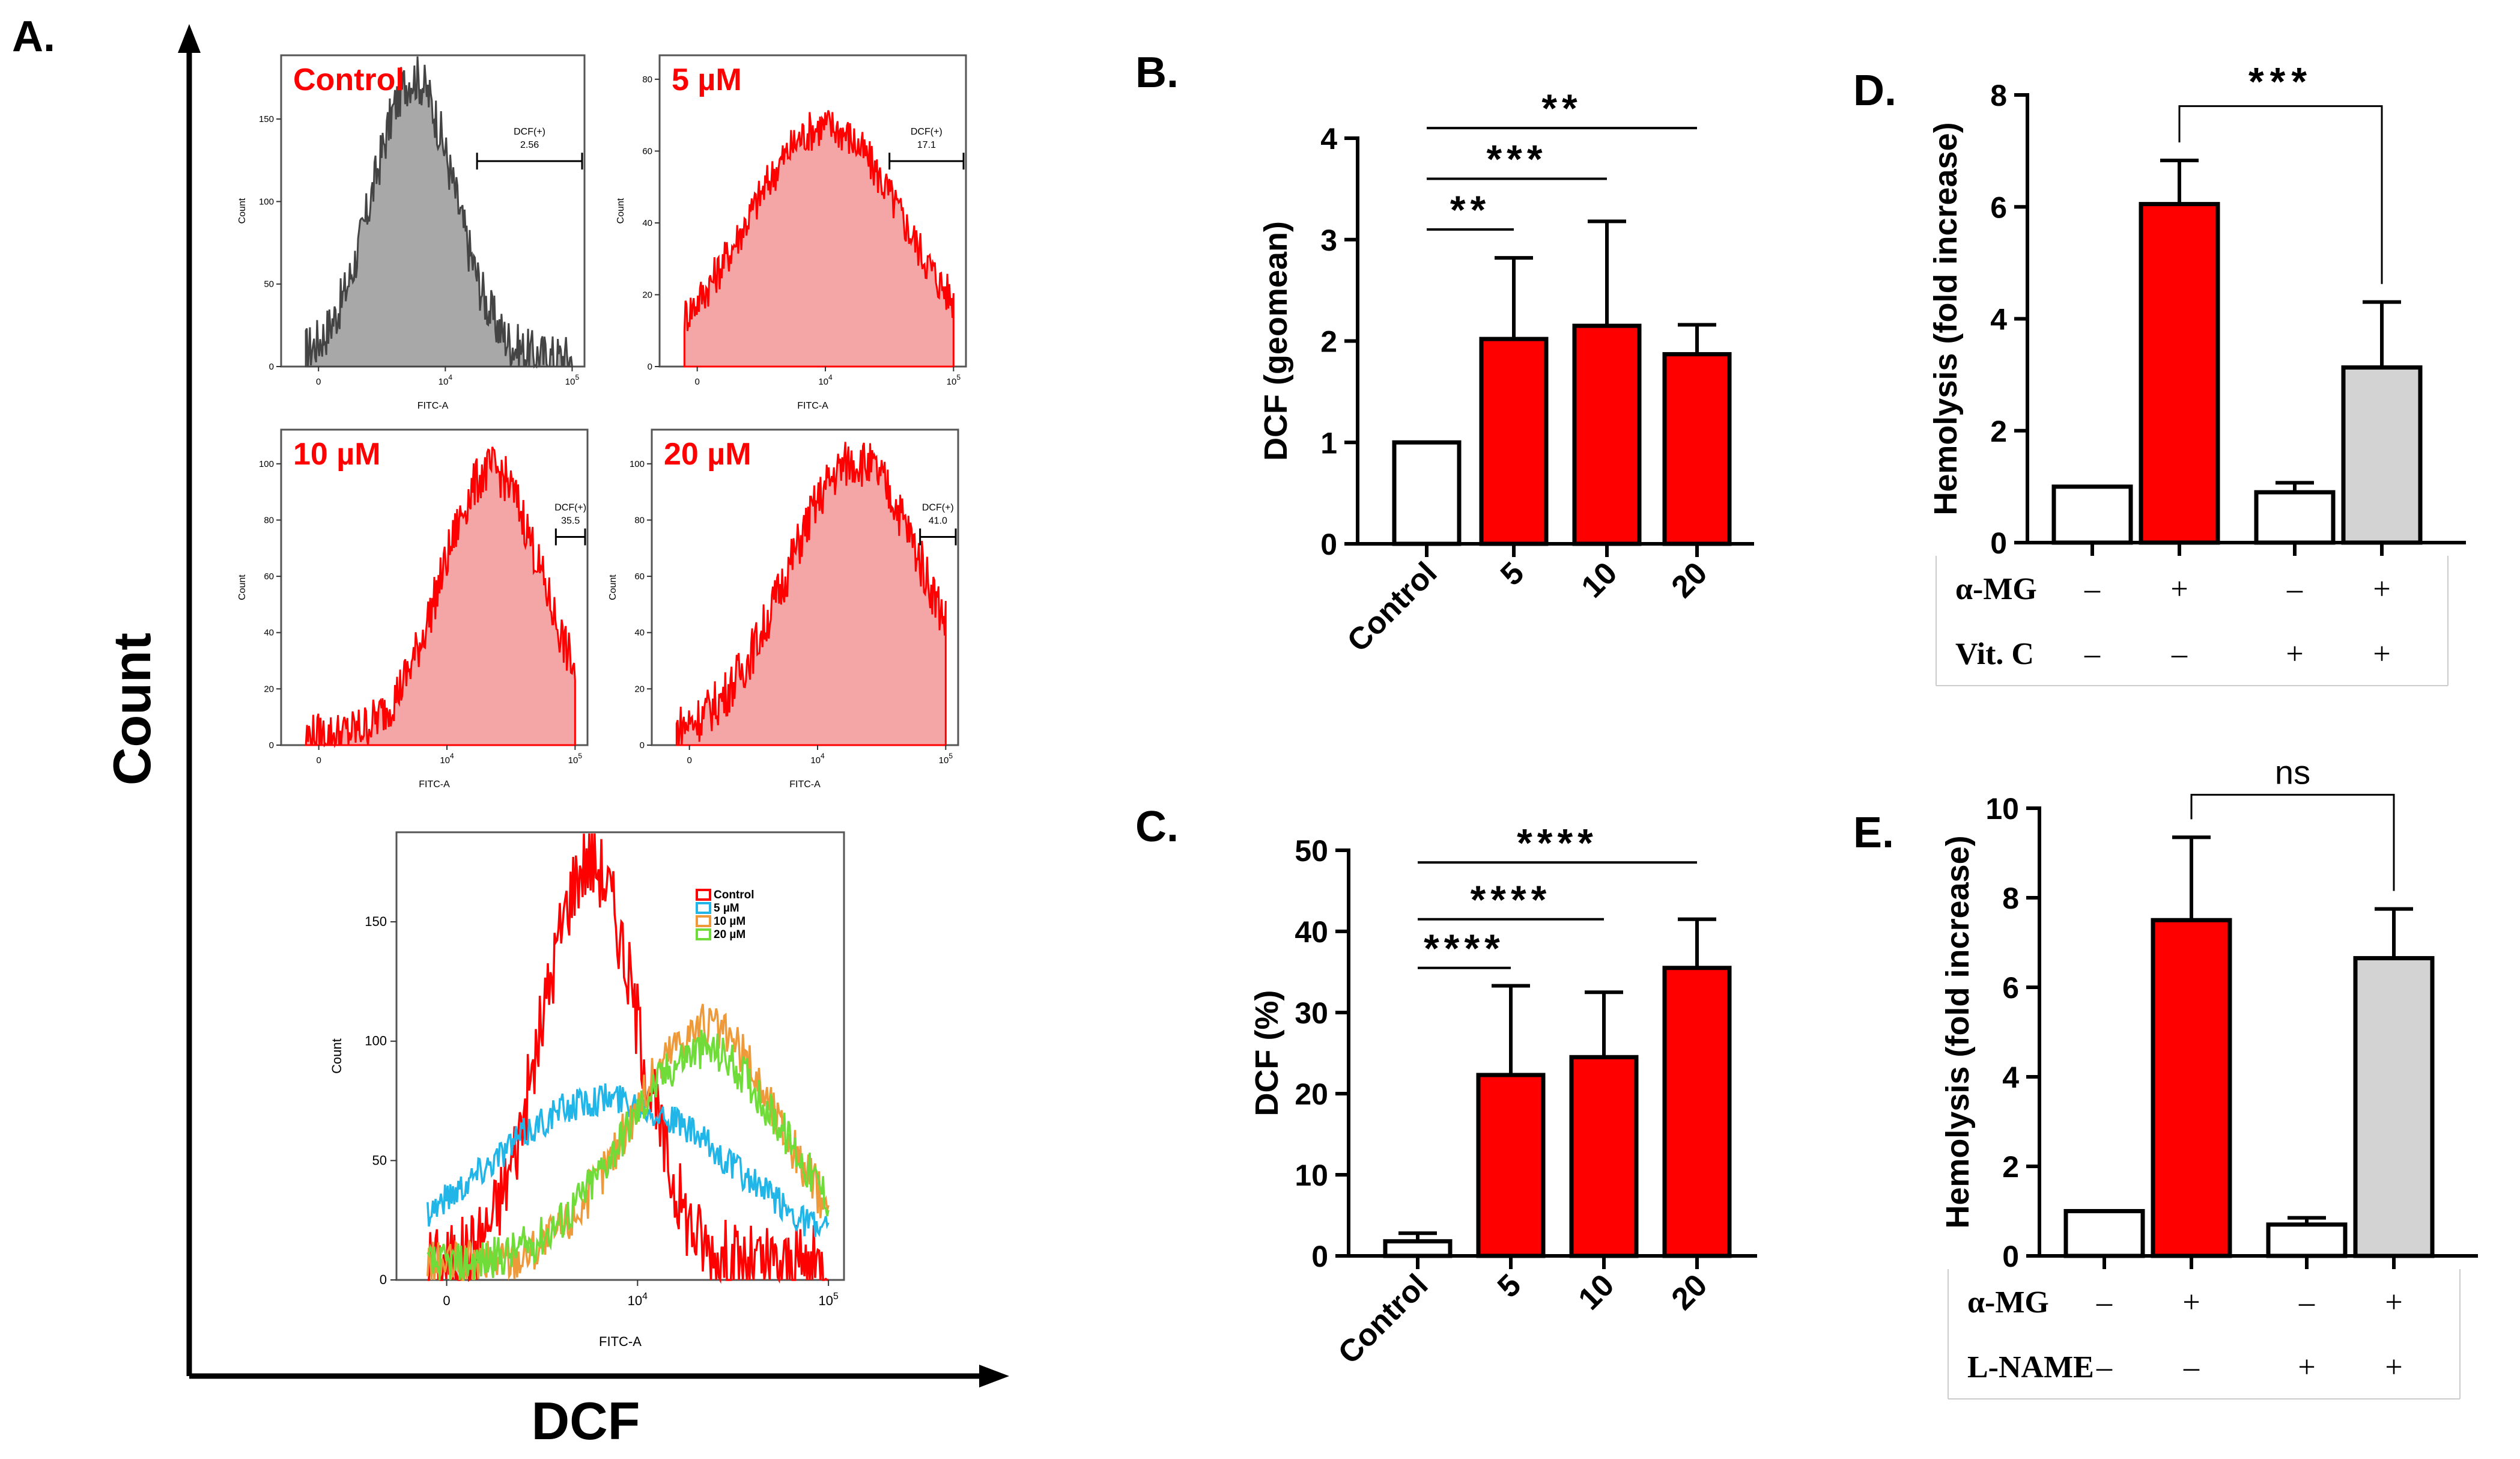 This screenshot has width=2520, height=1459. Describe the element at coordinates (599, 1376) in the screenshot. I see `big-x-axis` at that location.